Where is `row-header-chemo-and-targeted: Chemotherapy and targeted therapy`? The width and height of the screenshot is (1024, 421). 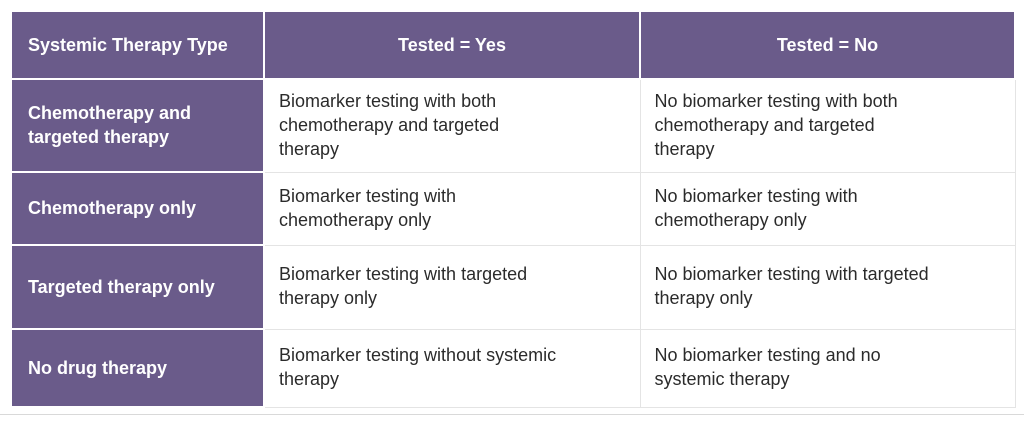
row-header-chemo-and-targeted: Chemotherapy and targeted therapy is located at coordinates (137, 125).